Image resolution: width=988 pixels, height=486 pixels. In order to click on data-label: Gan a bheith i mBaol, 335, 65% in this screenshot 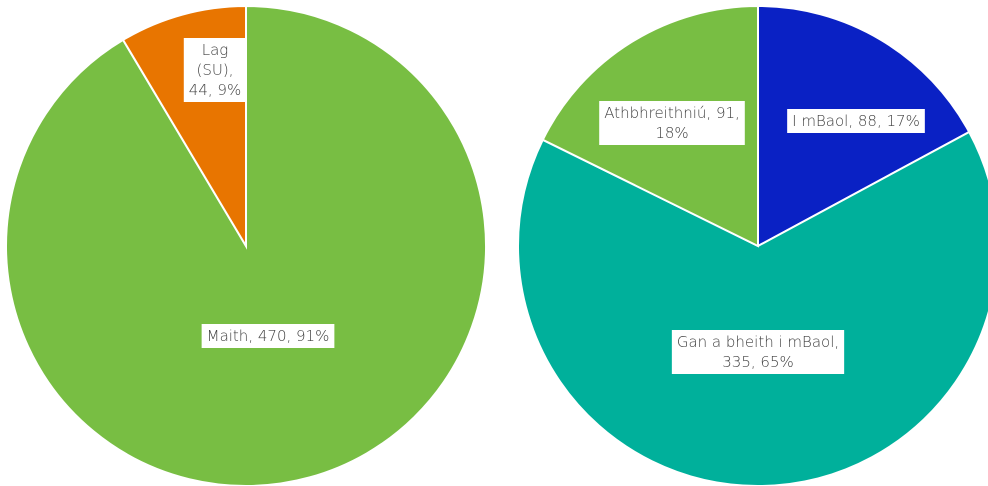, I will do `click(758, 352)`.